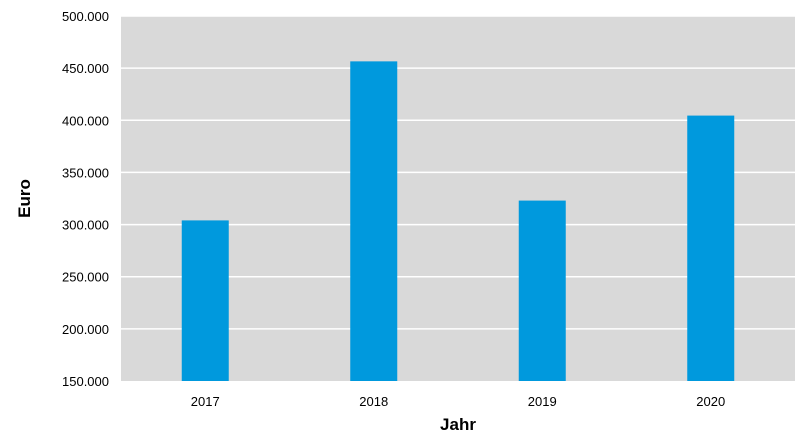 The image size is (808, 436). Describe the element at coordinates (205, 401) in the screenshot. I see `x-tick-label: 2017` at that location.